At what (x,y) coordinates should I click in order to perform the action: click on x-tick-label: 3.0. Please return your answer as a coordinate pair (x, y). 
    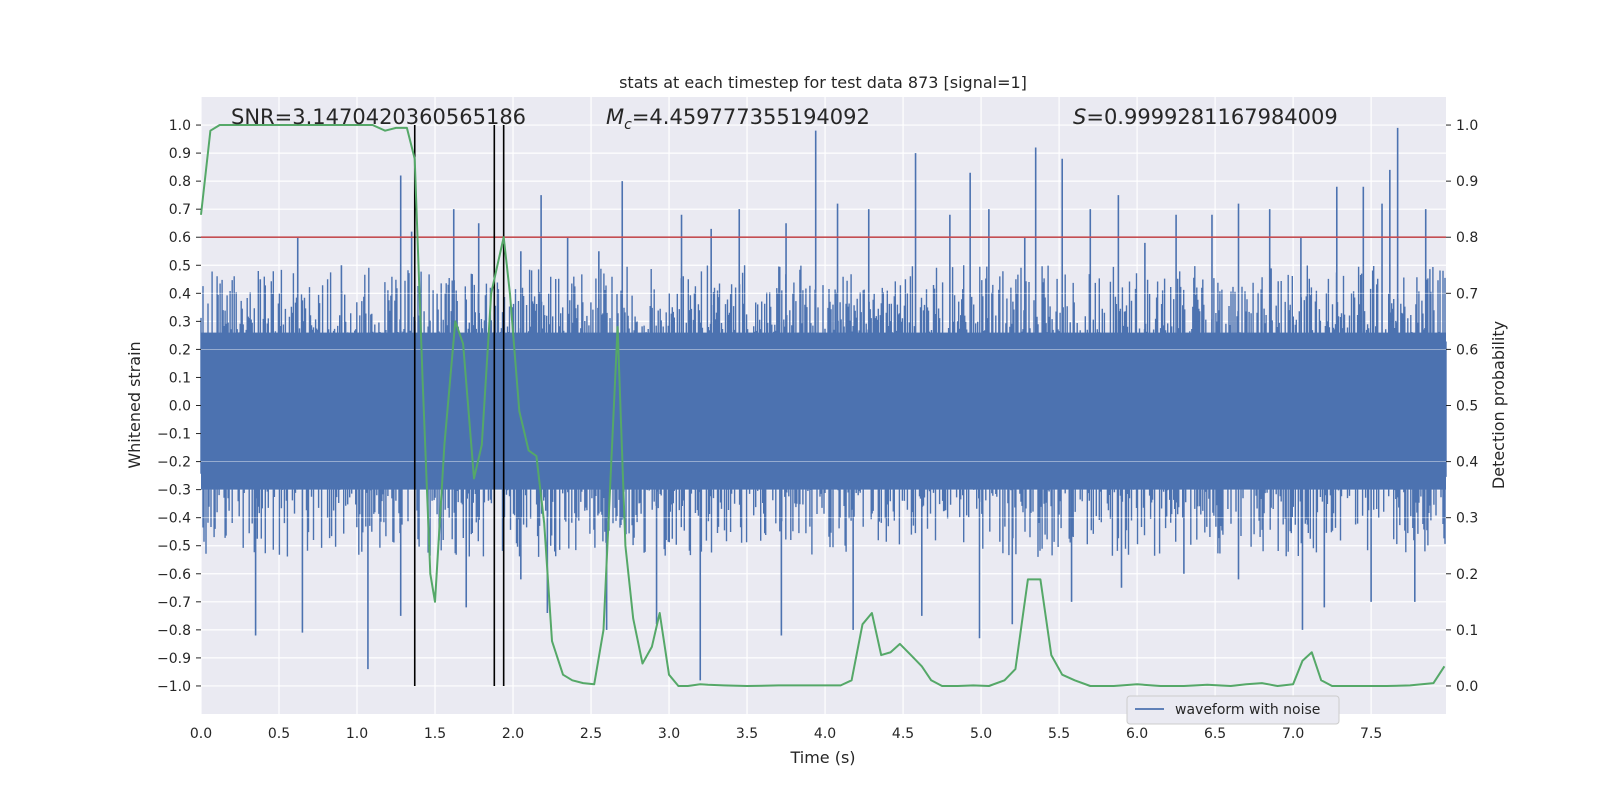
    Looking at the image, I should click on (669, 734).